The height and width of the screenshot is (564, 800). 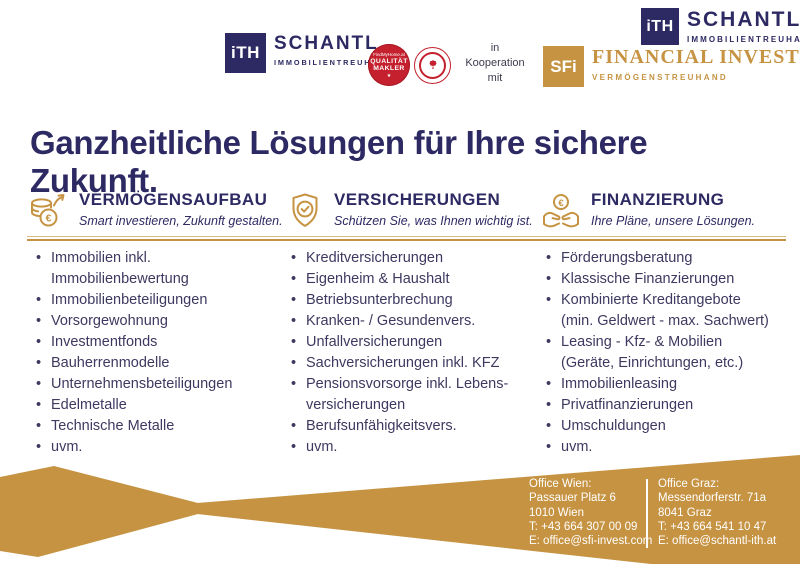 What do you see at coordinates (660, 26) in the screenshot?
I see `ith-corner-logo-mark-icon: iTH` at bounding box center [660, 26].